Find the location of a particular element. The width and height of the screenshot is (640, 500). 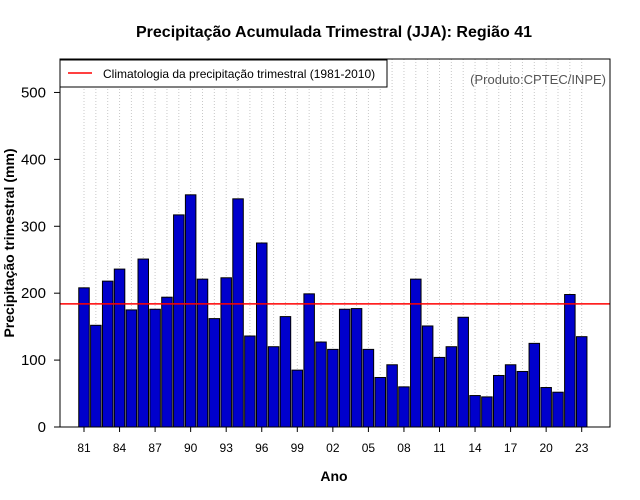

bar-1998 is located at coordinates (285, 372).